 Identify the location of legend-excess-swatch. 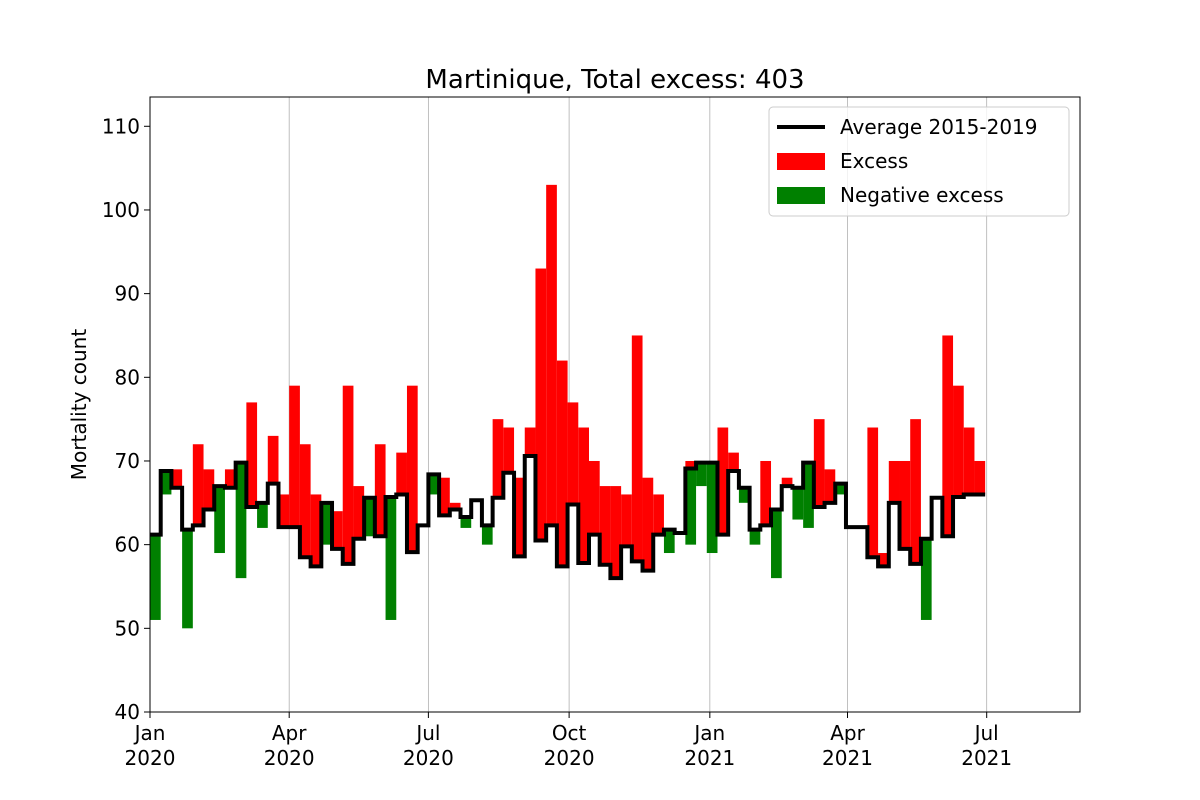
(801, 161).